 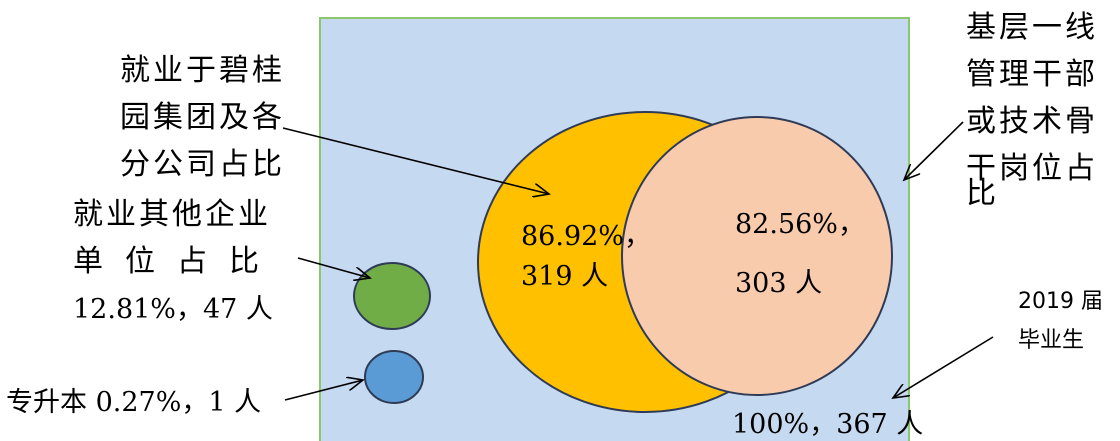 I want to click on biguiyuan-count: 319 人, so click(x=564, y=276).